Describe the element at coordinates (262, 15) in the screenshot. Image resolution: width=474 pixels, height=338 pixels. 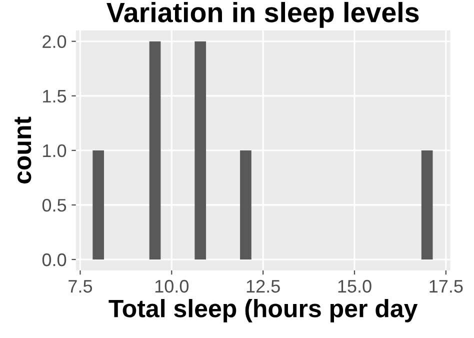
I see `chart-title: Variation in sleep levels` at that location.